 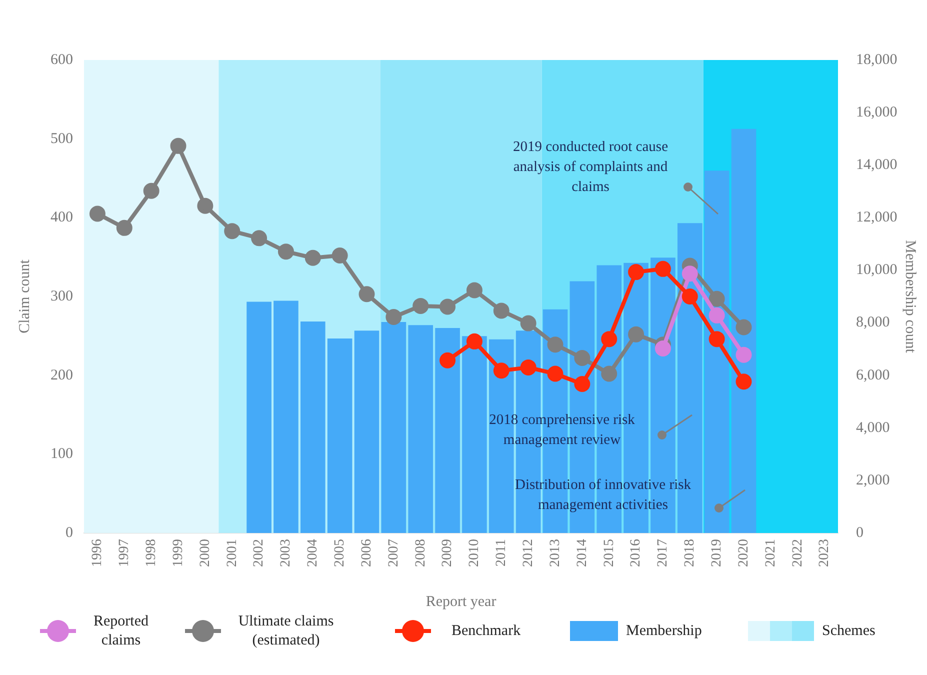 What do you see at coordinates (61, 218) in the screenshot?
I see `y-tick-label: 400` at bounding box center [61, 218].